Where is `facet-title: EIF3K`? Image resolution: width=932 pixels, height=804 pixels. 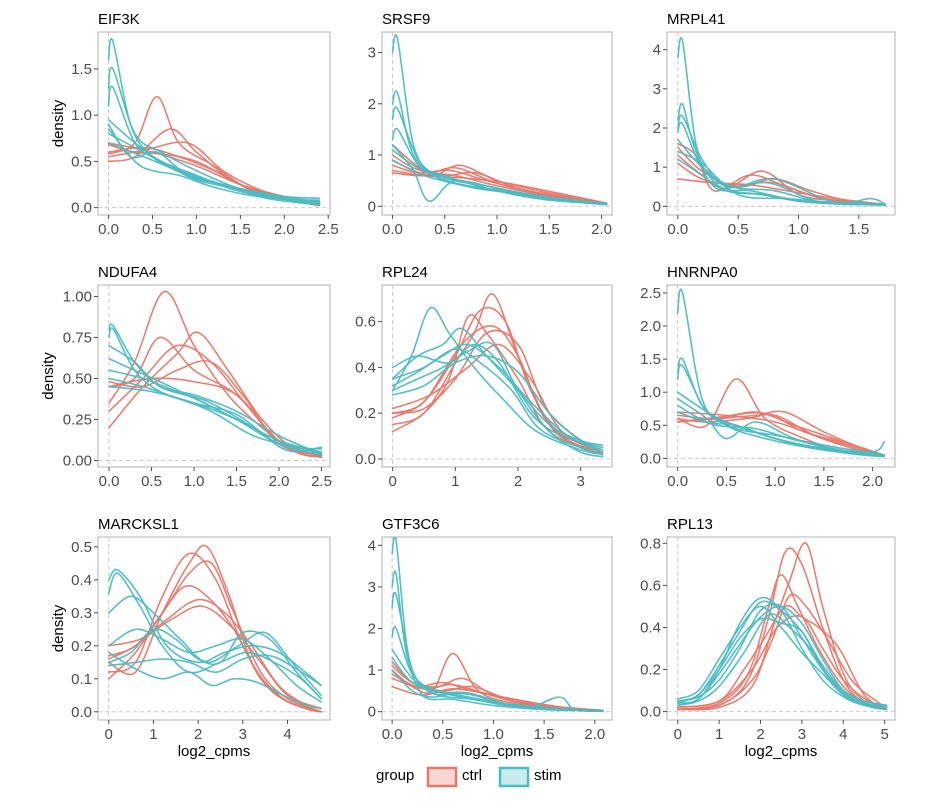
facet-title: EIF3K is located at coordinates (119, 19).